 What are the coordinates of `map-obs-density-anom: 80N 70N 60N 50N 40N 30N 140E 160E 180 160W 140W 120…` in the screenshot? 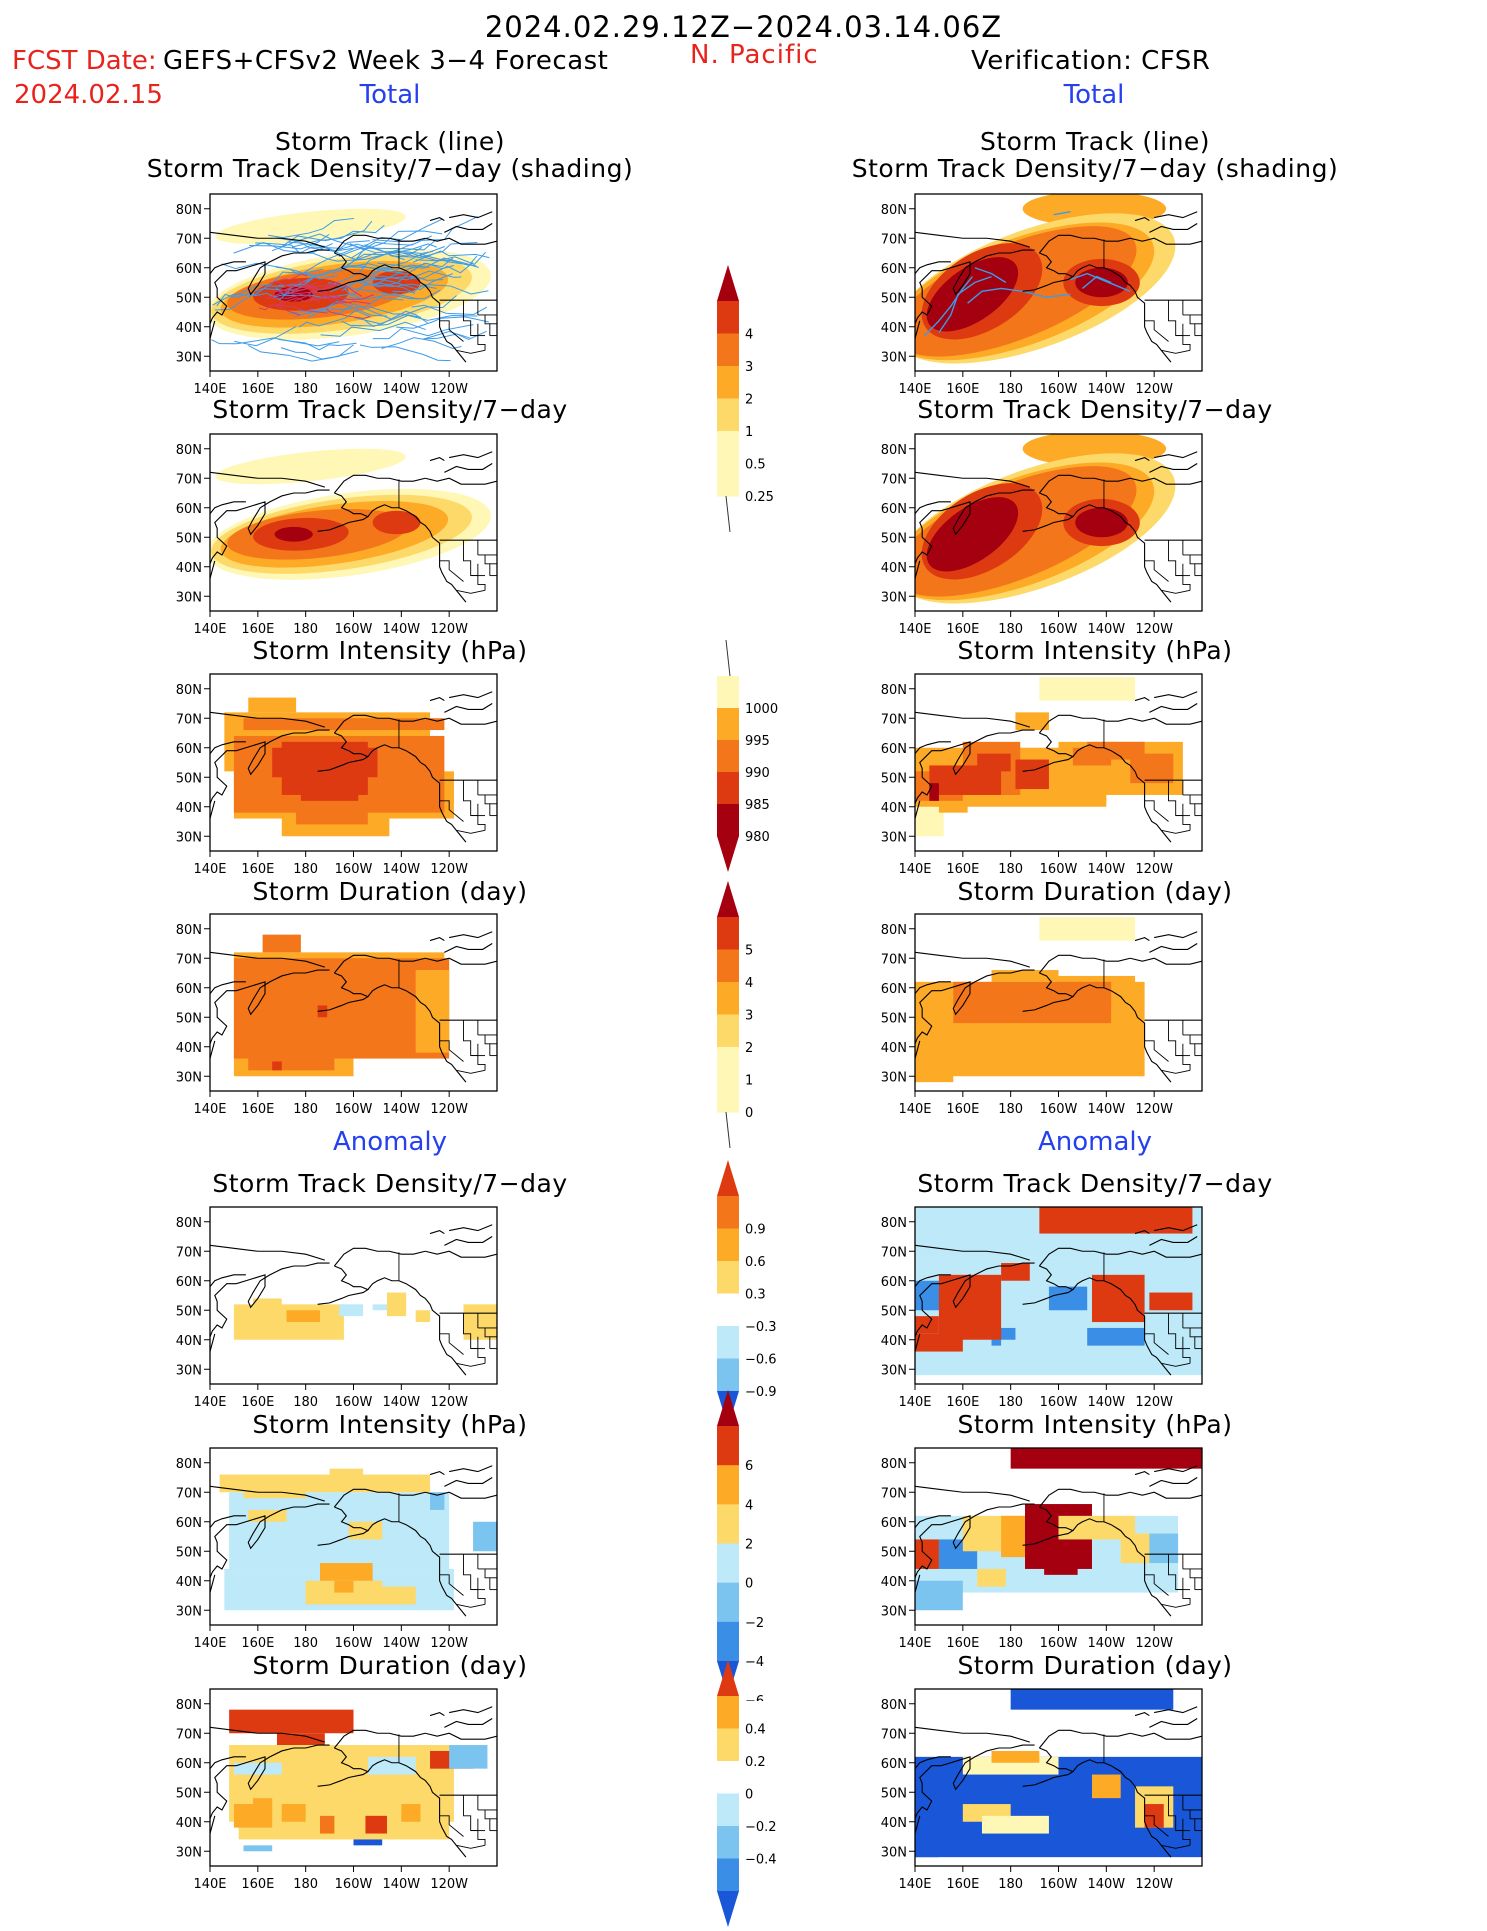 It's located at (1042, 1308).